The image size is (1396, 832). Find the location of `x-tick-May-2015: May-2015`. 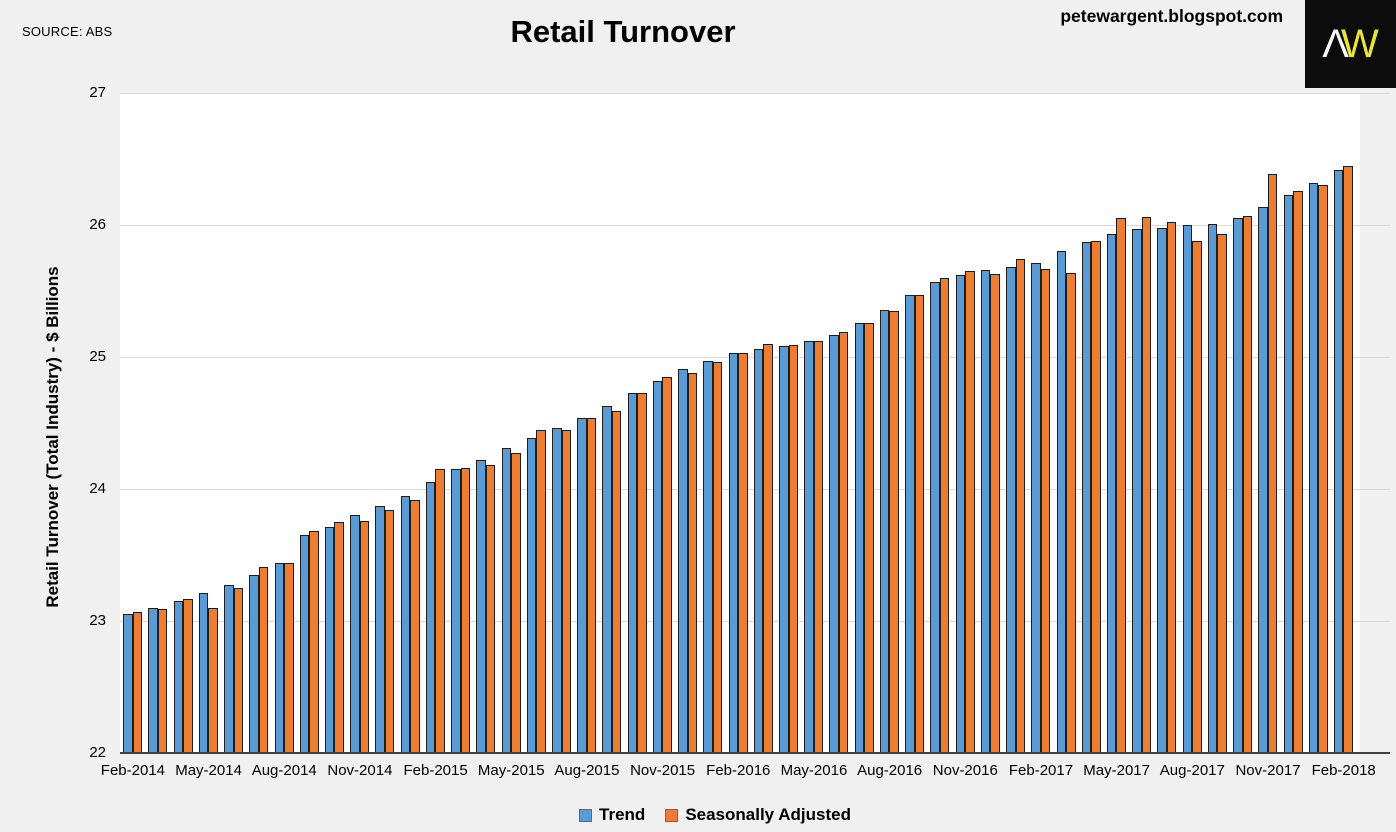

x-tick-May-2015: May-2015 is located at coordinates (511, 770).